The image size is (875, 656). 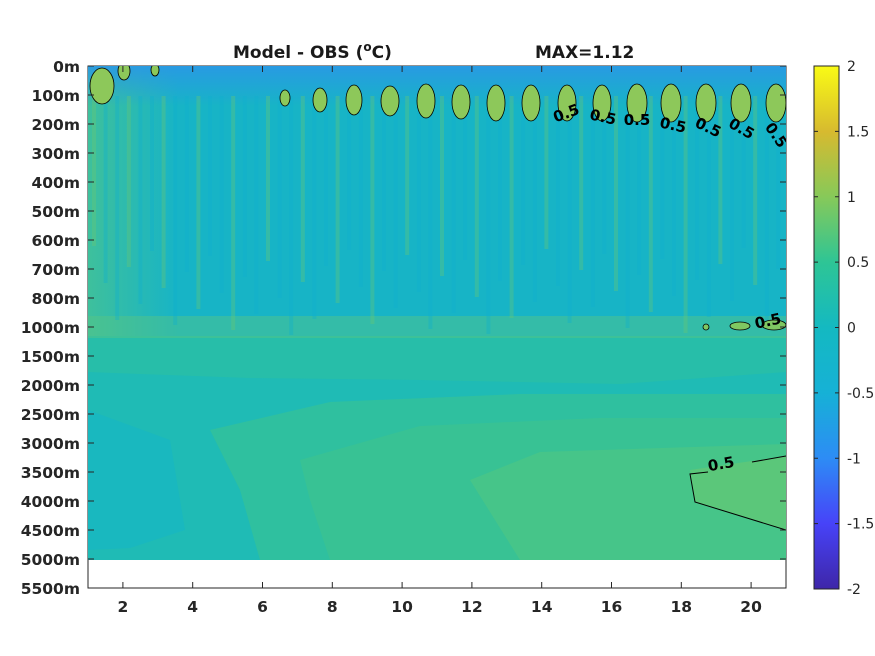 What do you see at coordinates (437, 573) in the screenshot?
I see `no-data-region` at bounding box center [437, 573].